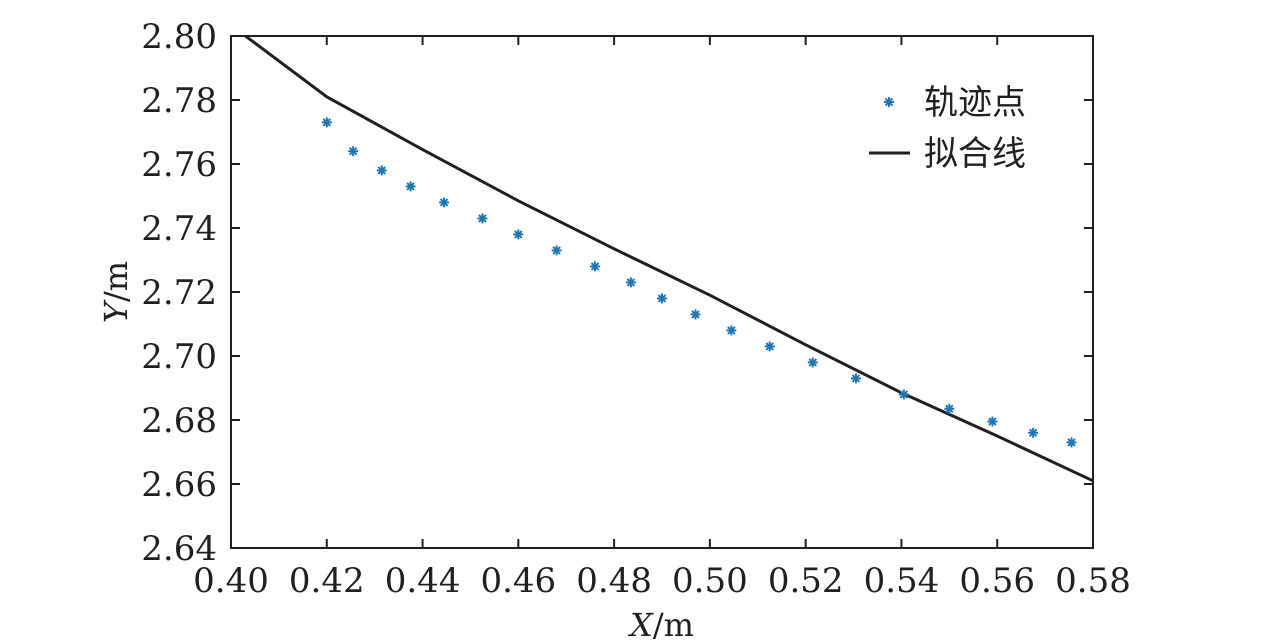 The width and height of the screenshot is (1276, 643). What do you see at coordinates (179, 293) in the screenshot?
I see `y-tick-label: 2.72` at bounding box center [179, 293].